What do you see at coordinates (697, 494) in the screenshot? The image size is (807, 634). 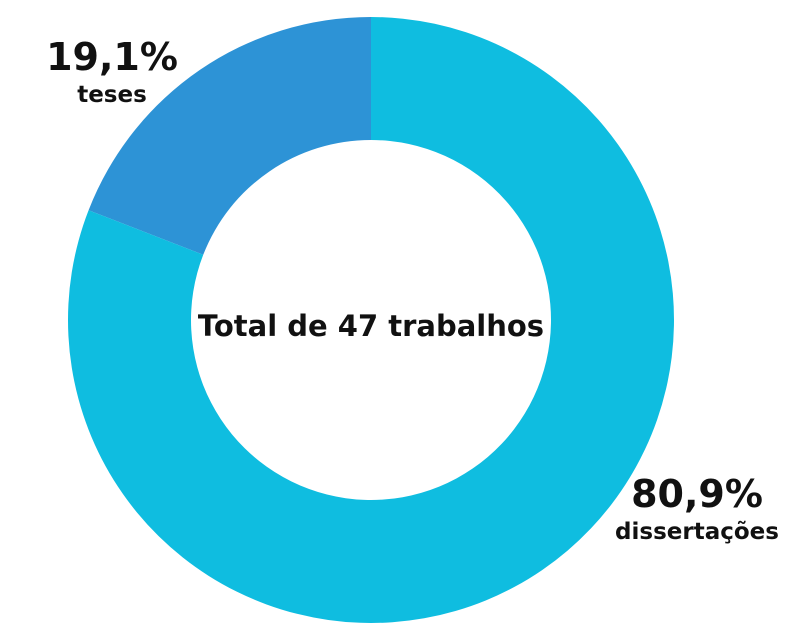 I see `slice-label-dissertacoes-value: 80,9%` at bounding box center [697, 494].